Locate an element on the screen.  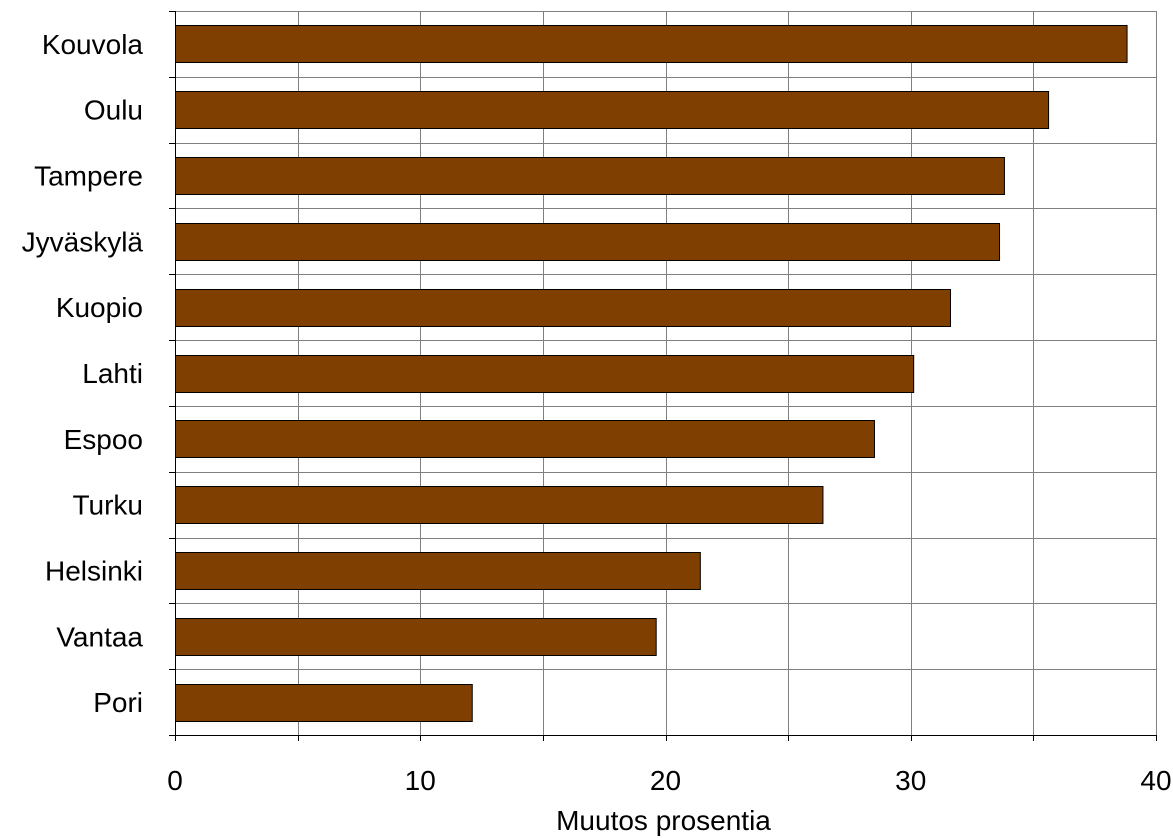
x-tick-label: 40 is located at coordinates (1155, 780).